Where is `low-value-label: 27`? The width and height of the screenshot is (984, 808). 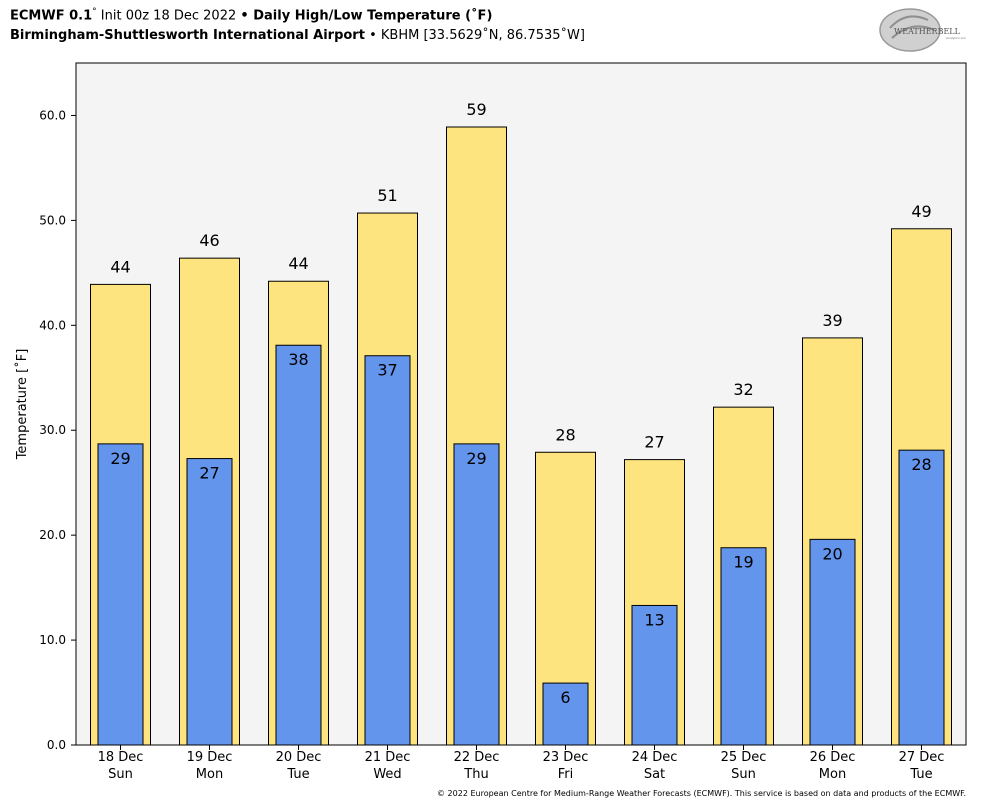
low-value-label: 27 is located at coordinates (209, 473).